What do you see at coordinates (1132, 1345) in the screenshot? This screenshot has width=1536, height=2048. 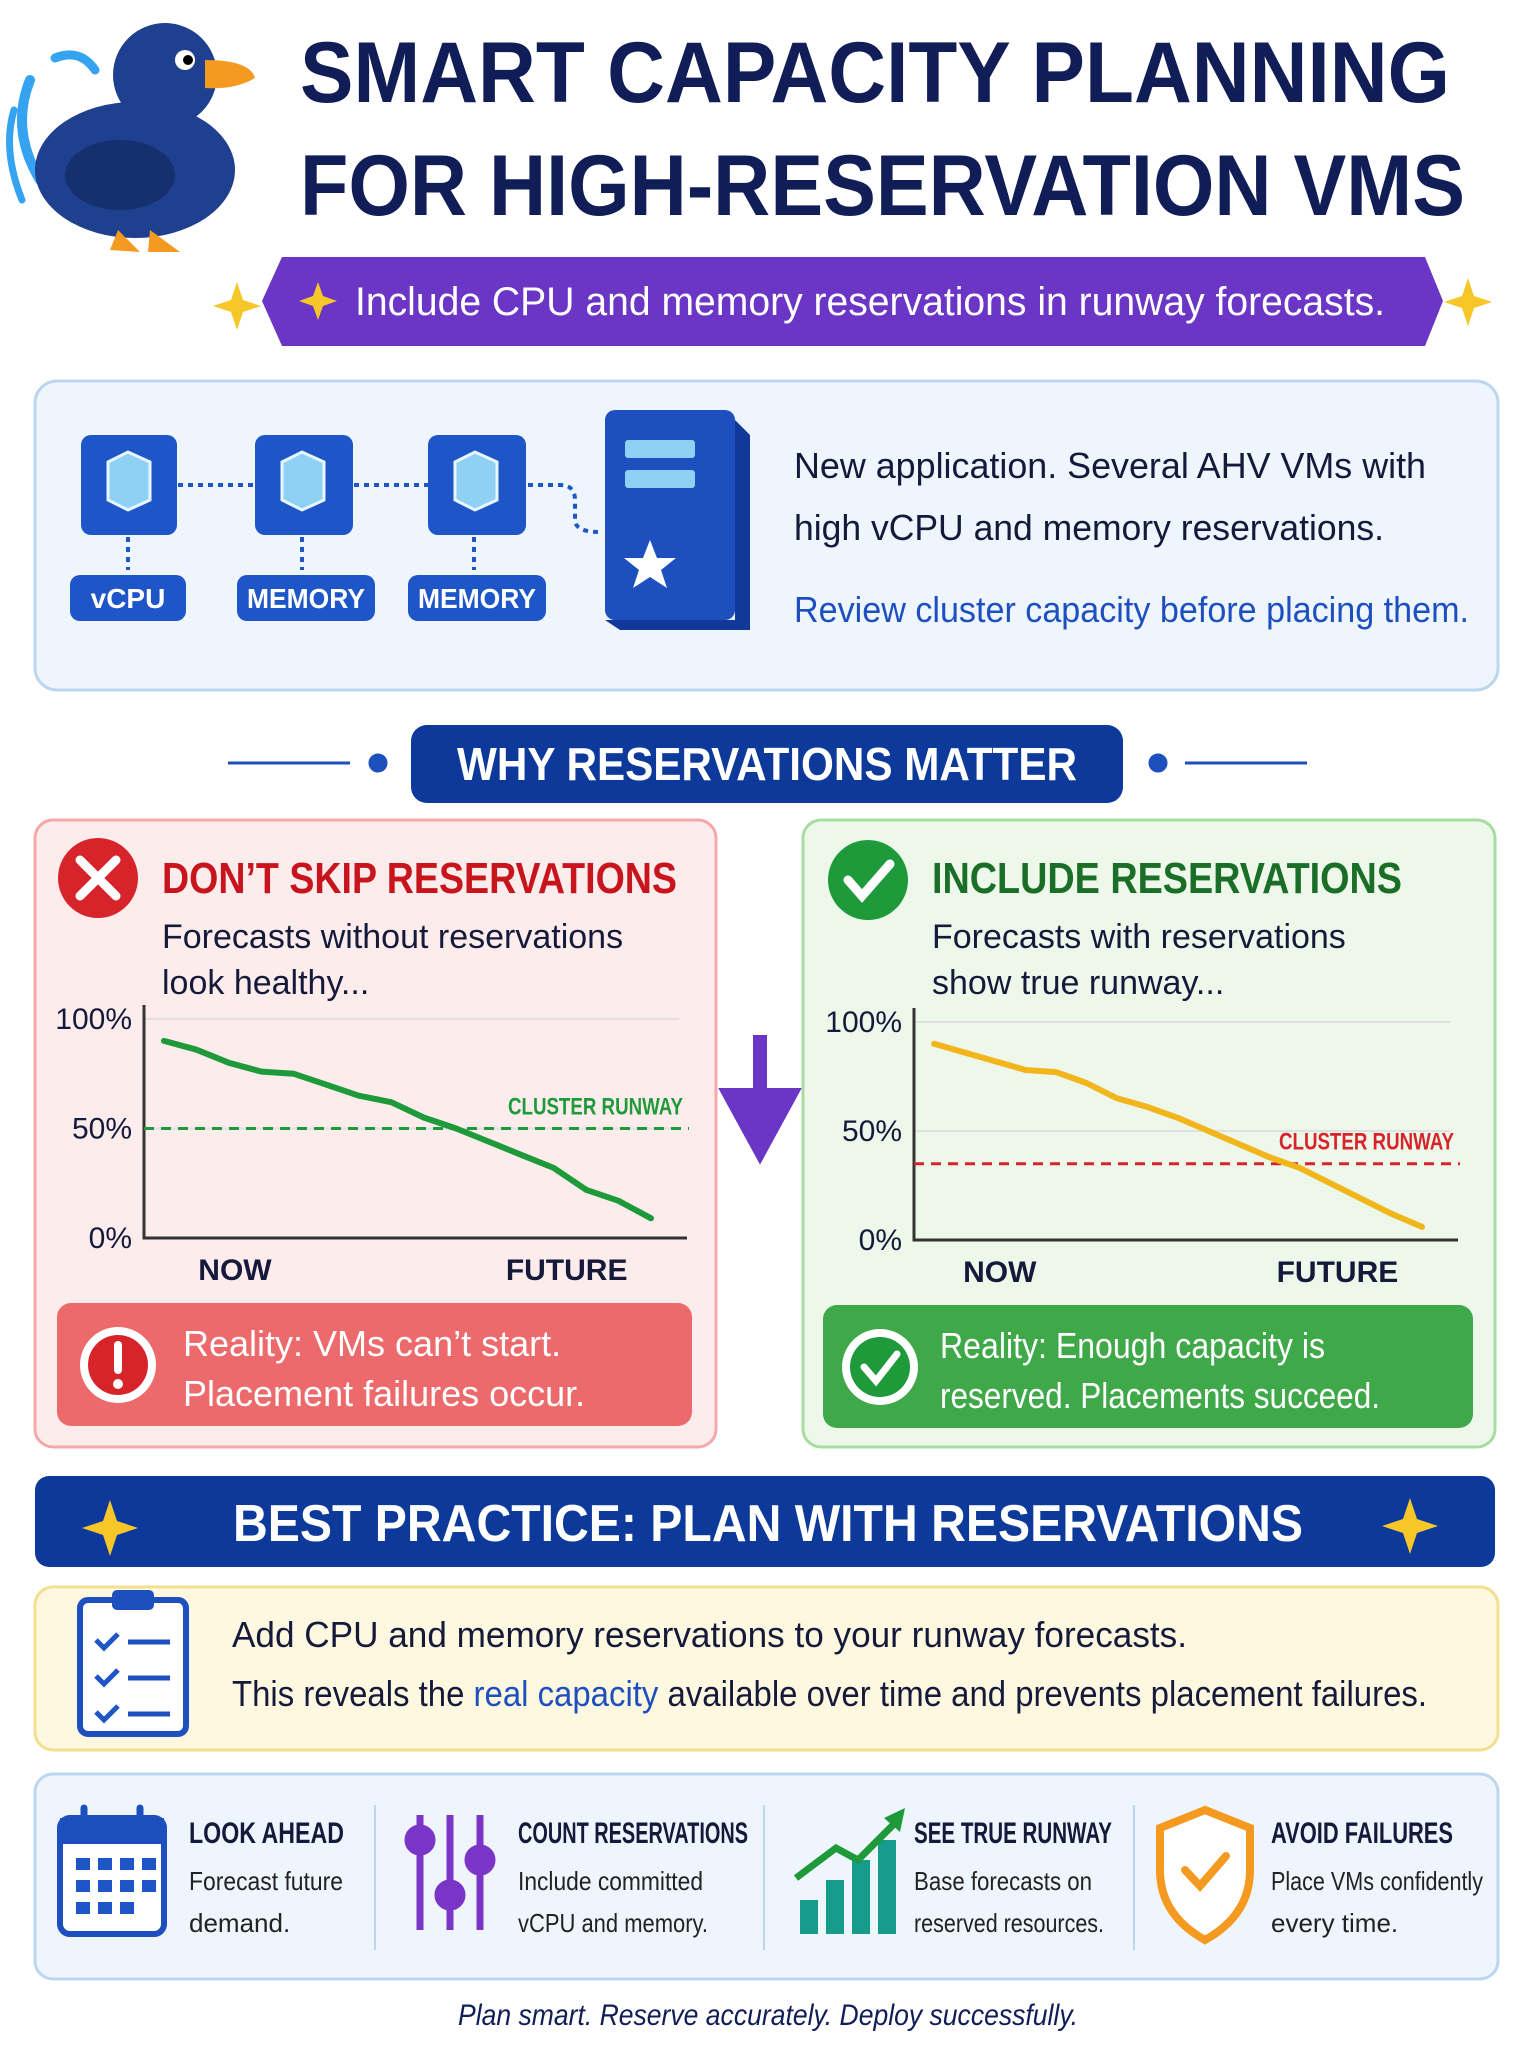 I see `reality-text: Reality: Enough capacity is` at bounding box center [1132, 1345].